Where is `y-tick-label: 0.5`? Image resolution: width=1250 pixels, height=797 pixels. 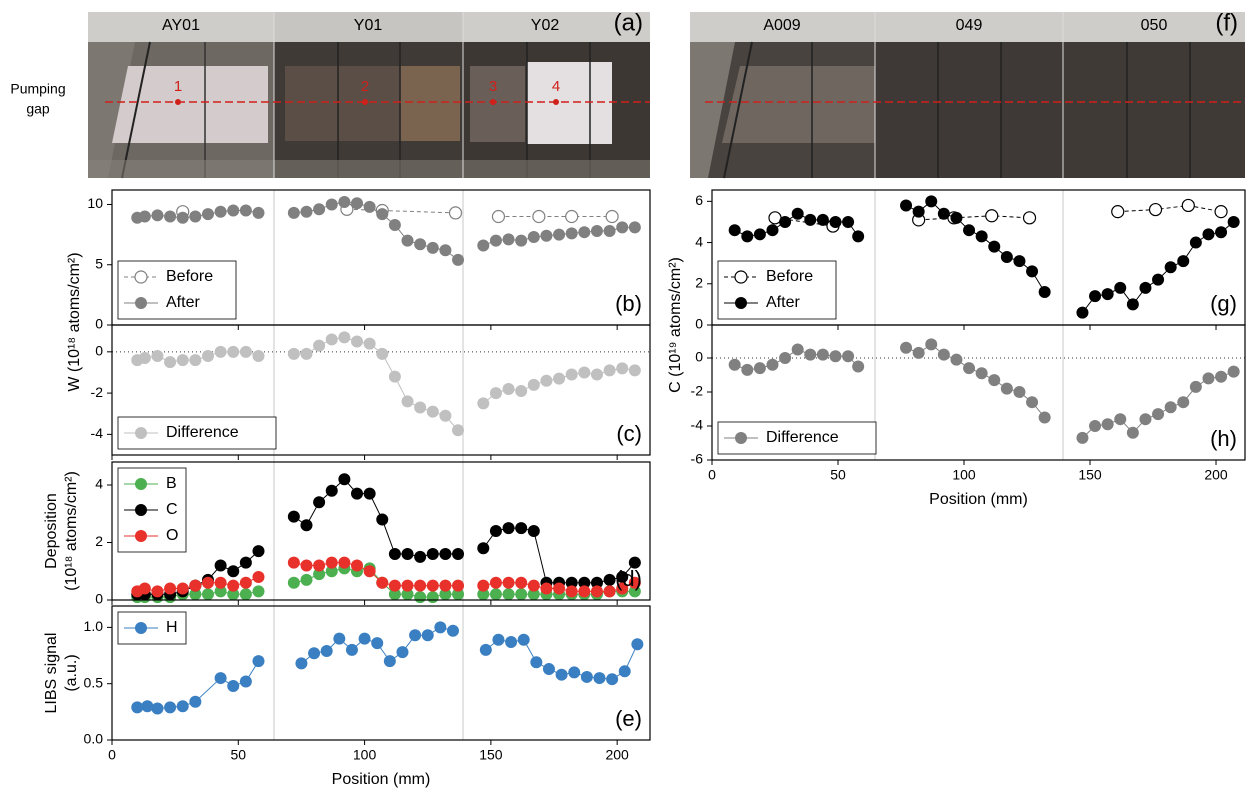 y-tick-label: 0.5 is located at coordinates (94, 682).